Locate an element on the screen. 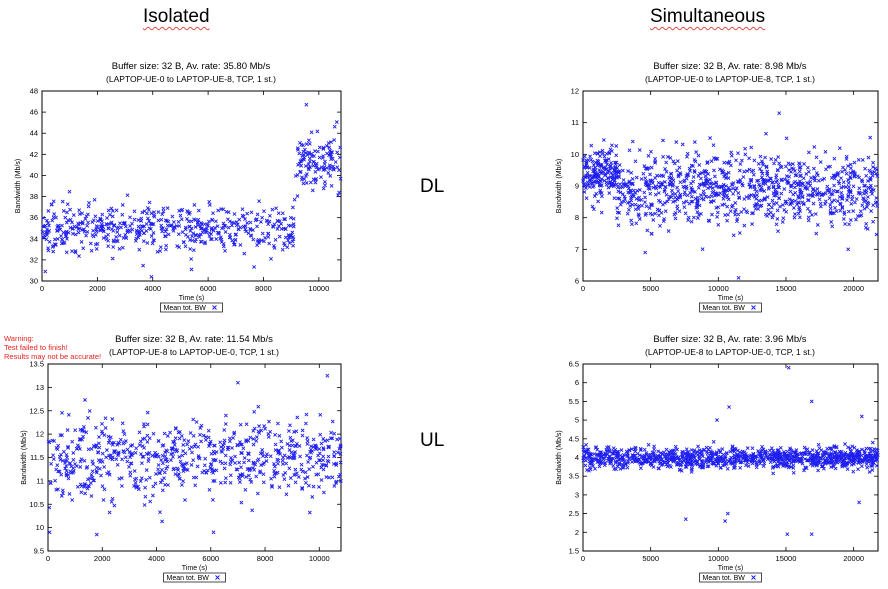  x-tick-label: 20000 is located at coordinates (853, 288).